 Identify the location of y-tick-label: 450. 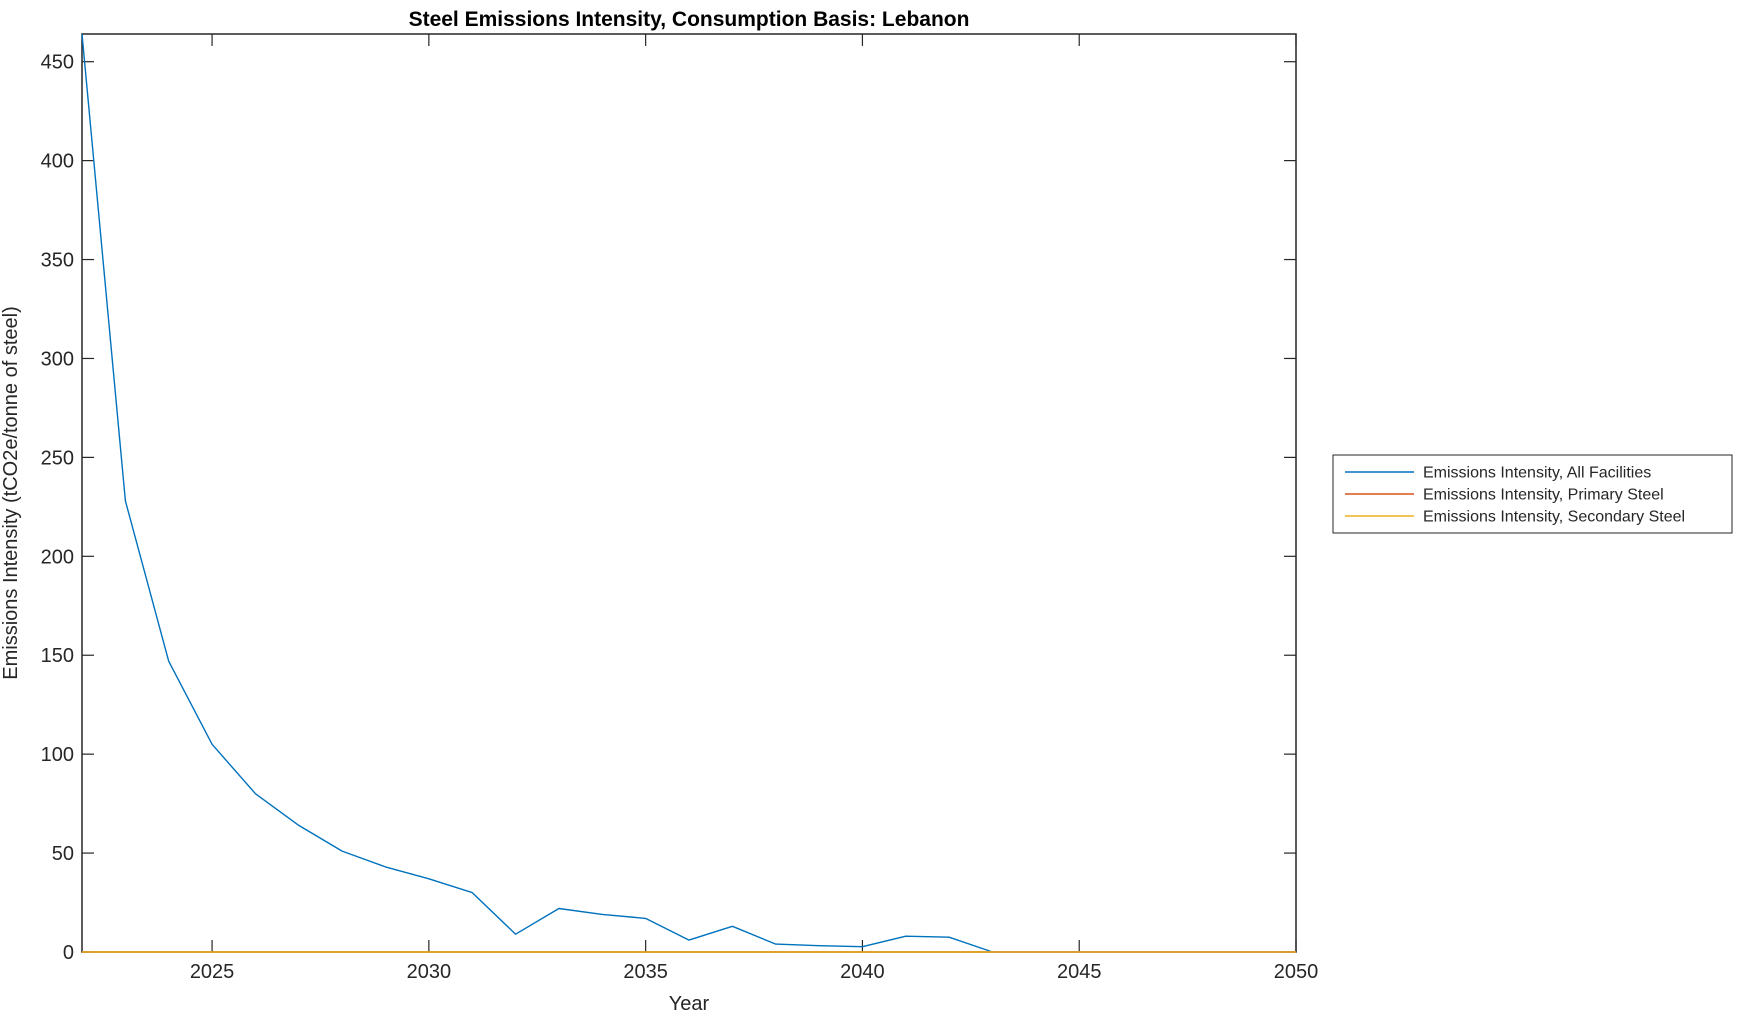
(57, 63).